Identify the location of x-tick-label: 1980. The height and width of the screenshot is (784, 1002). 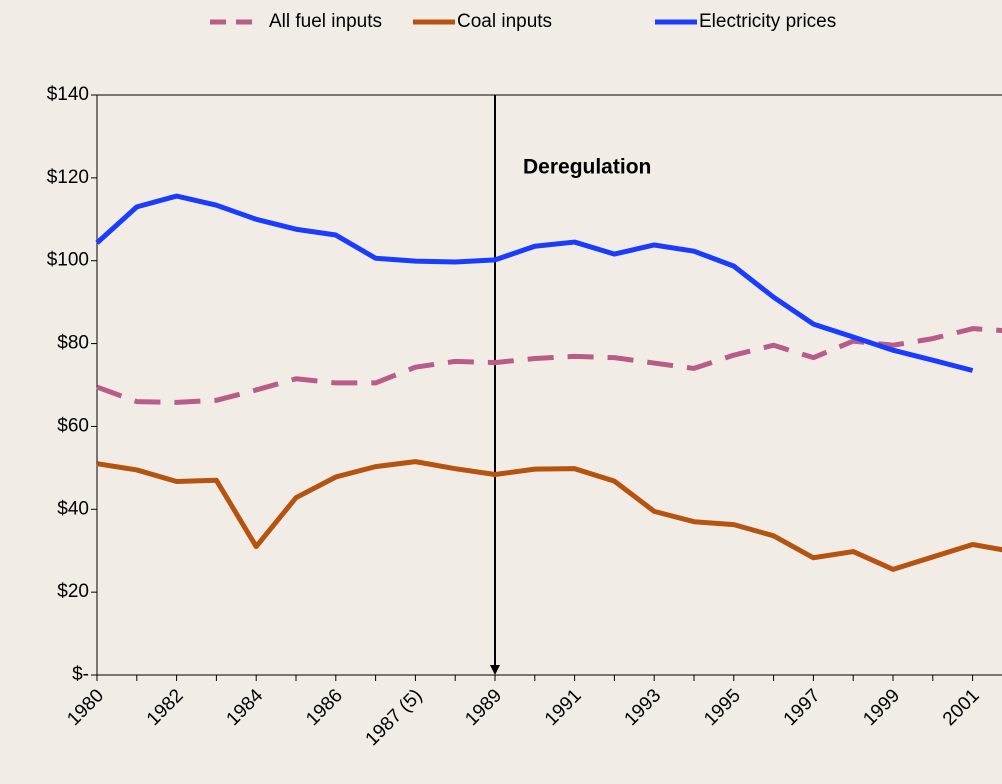
(85, 707).